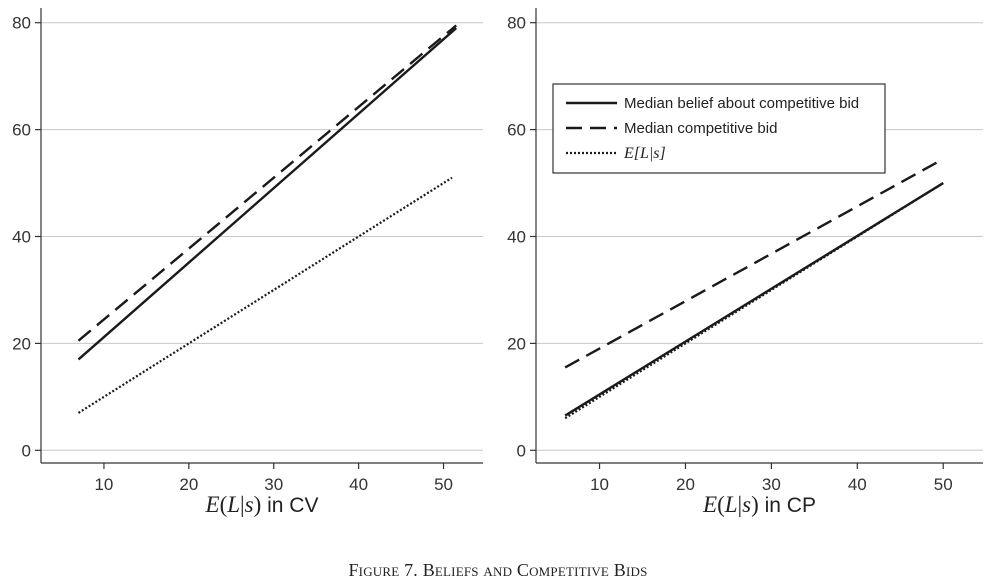  What do you see at coordinates (741, 103) in the screenshot?
I see `legend-label-belief: Median belief about competitive bid` at bounding box center [741, 103].